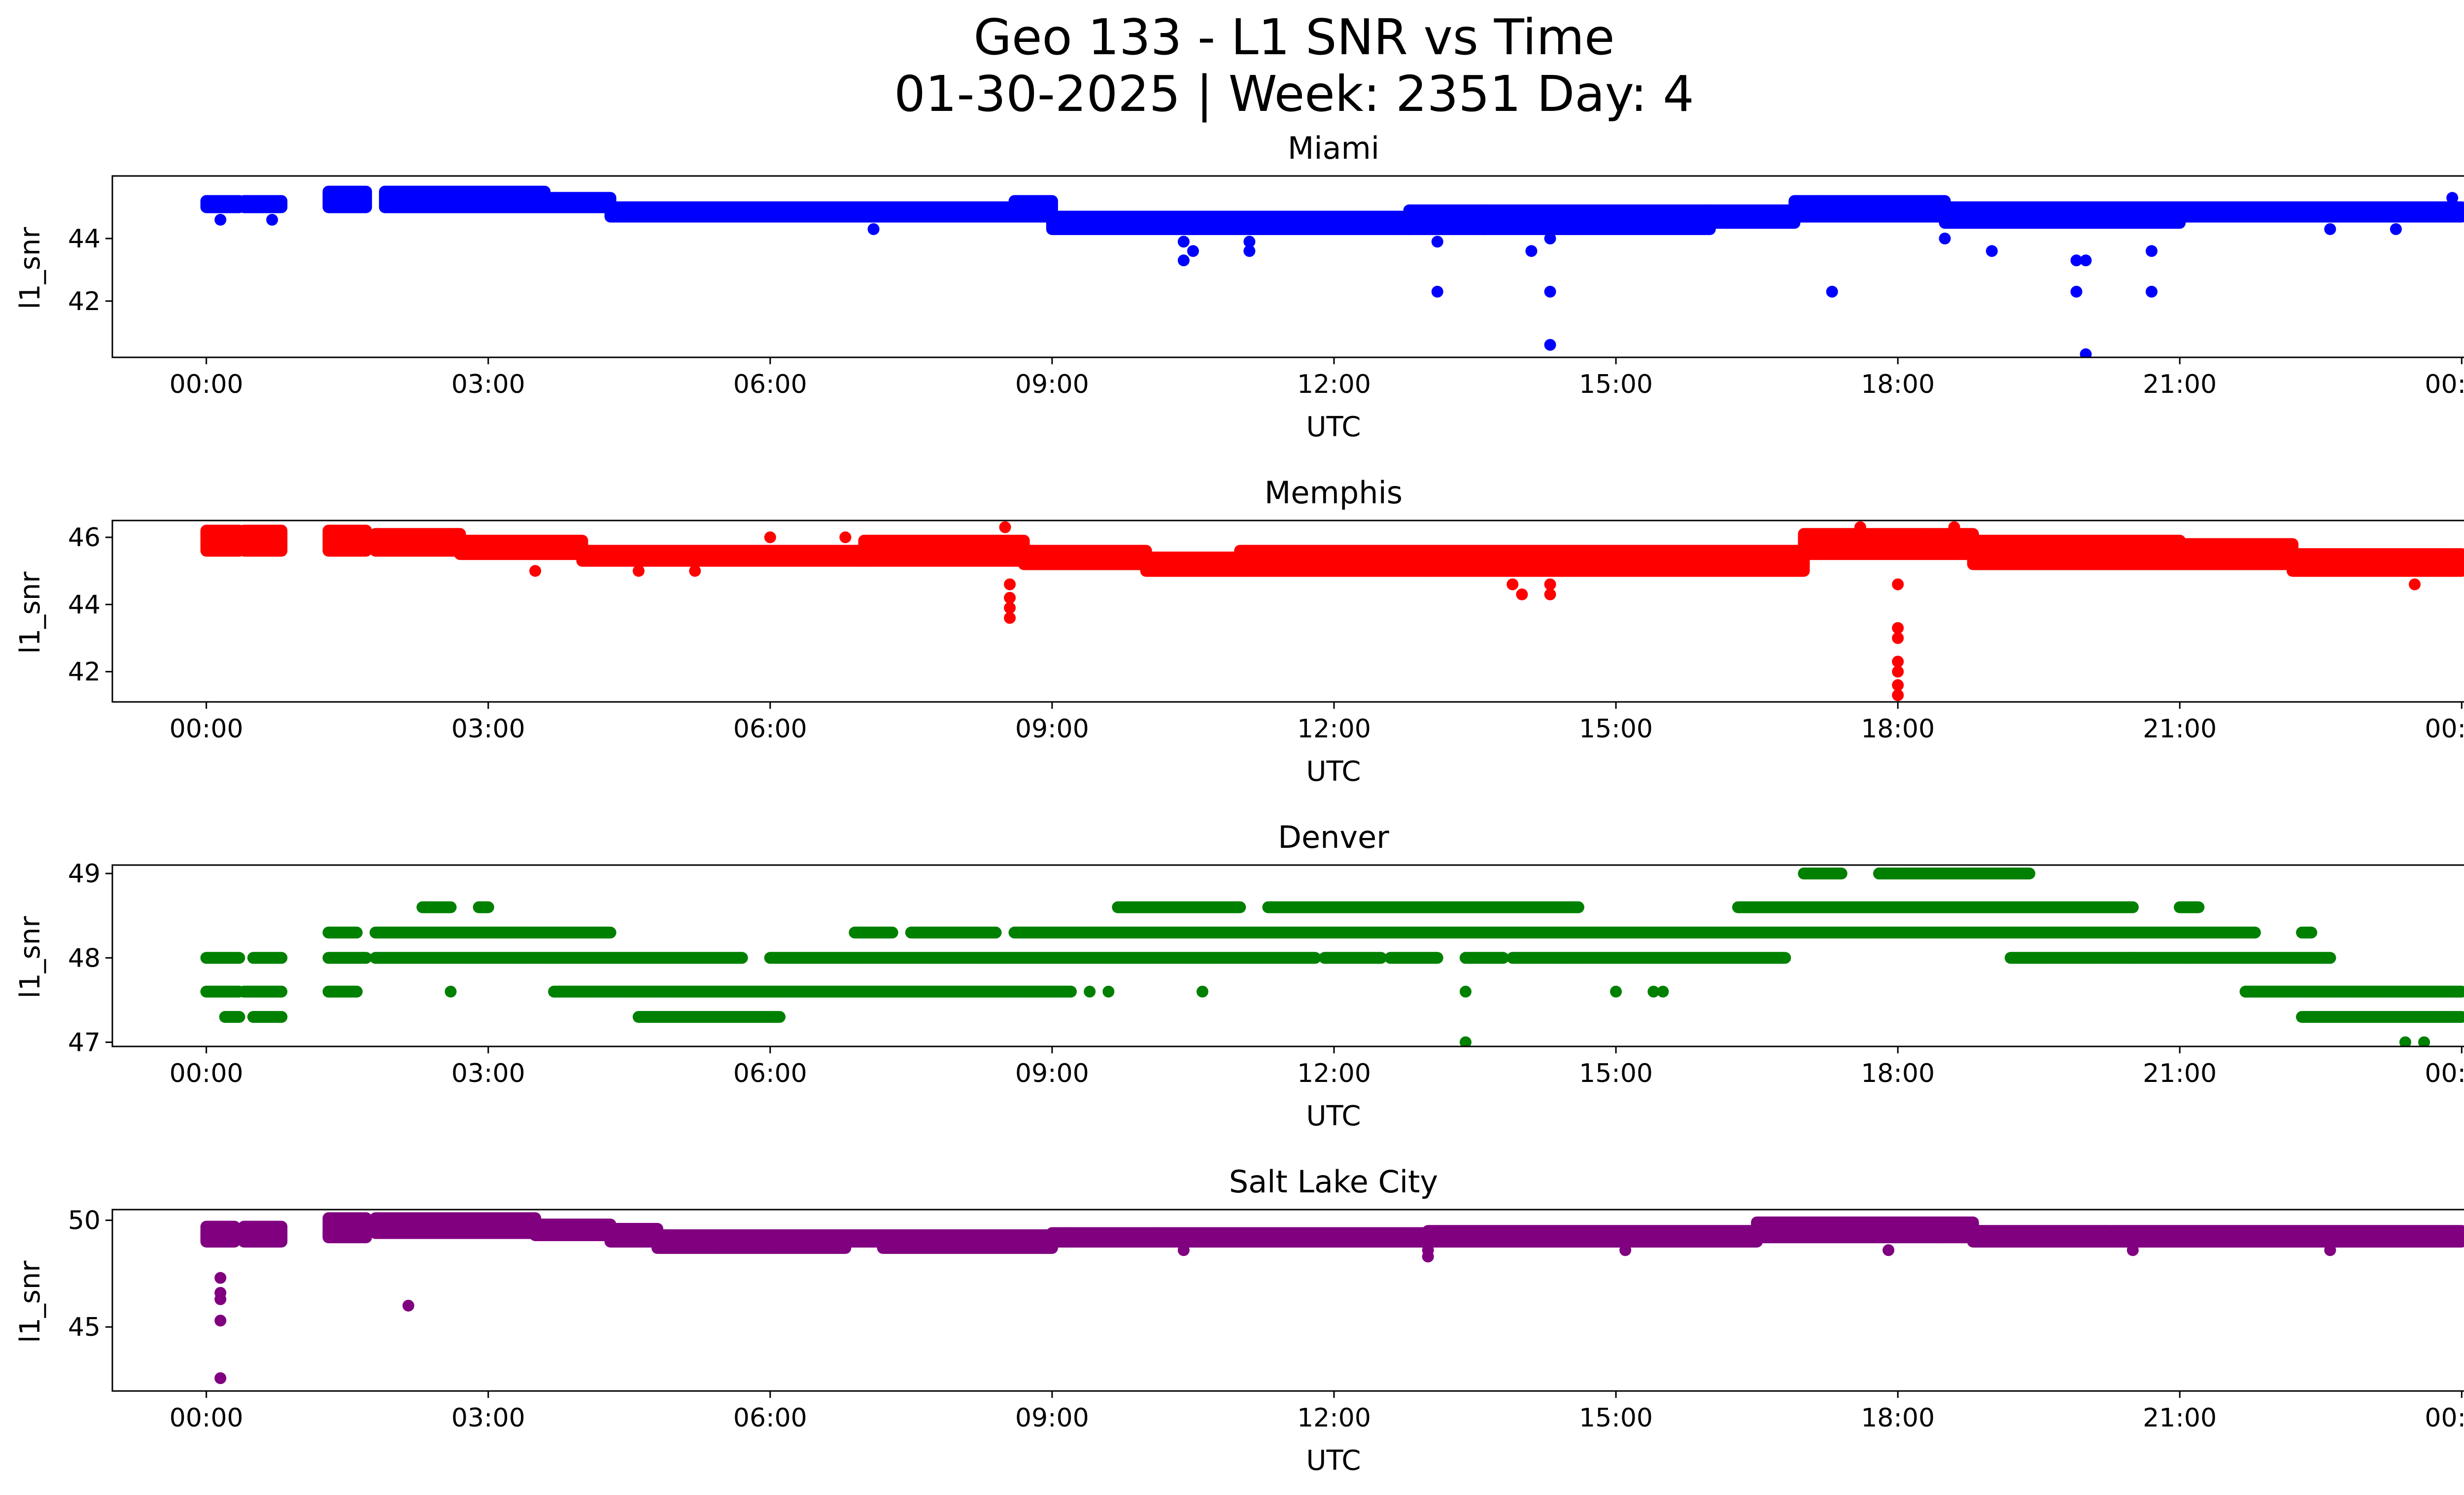  Describe the element at coordinates (1334, 1418) in the screenshot. I see `x-tick-label: 12:00` at that location.